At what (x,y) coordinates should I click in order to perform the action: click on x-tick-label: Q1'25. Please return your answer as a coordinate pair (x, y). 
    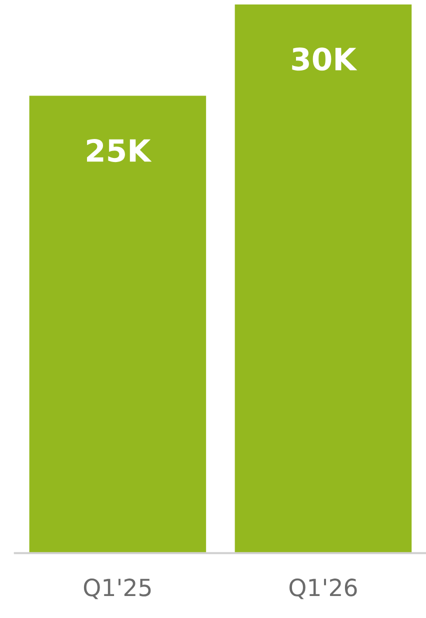
    Looking at the image, I should click on (117, 589).